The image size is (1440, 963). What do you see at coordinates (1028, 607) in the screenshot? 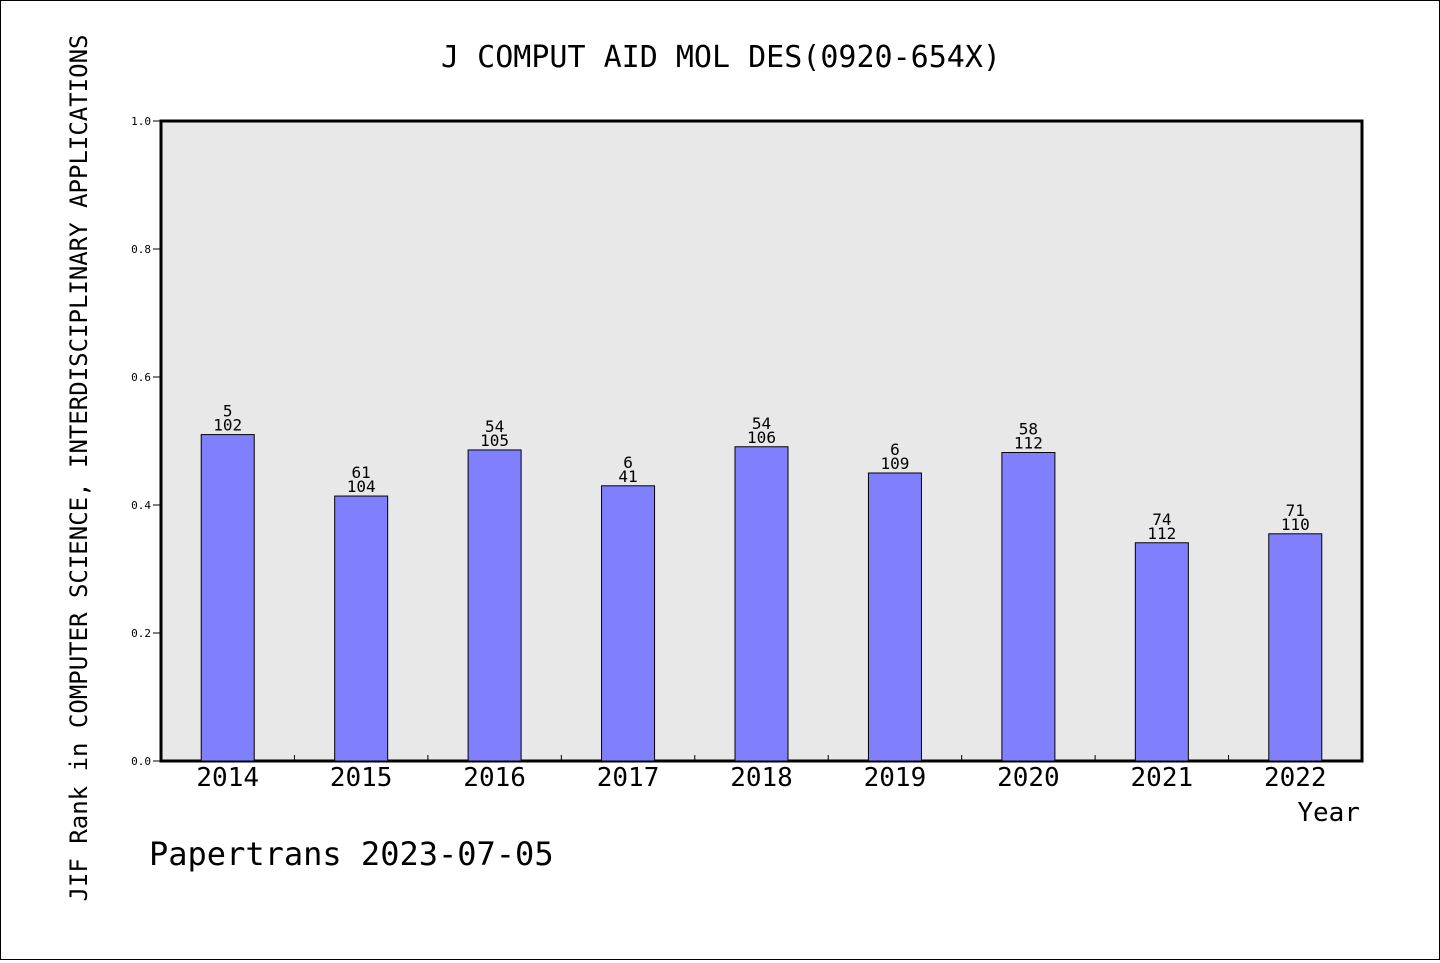
I see `bar-2020` at bounding box center [1028, 607].